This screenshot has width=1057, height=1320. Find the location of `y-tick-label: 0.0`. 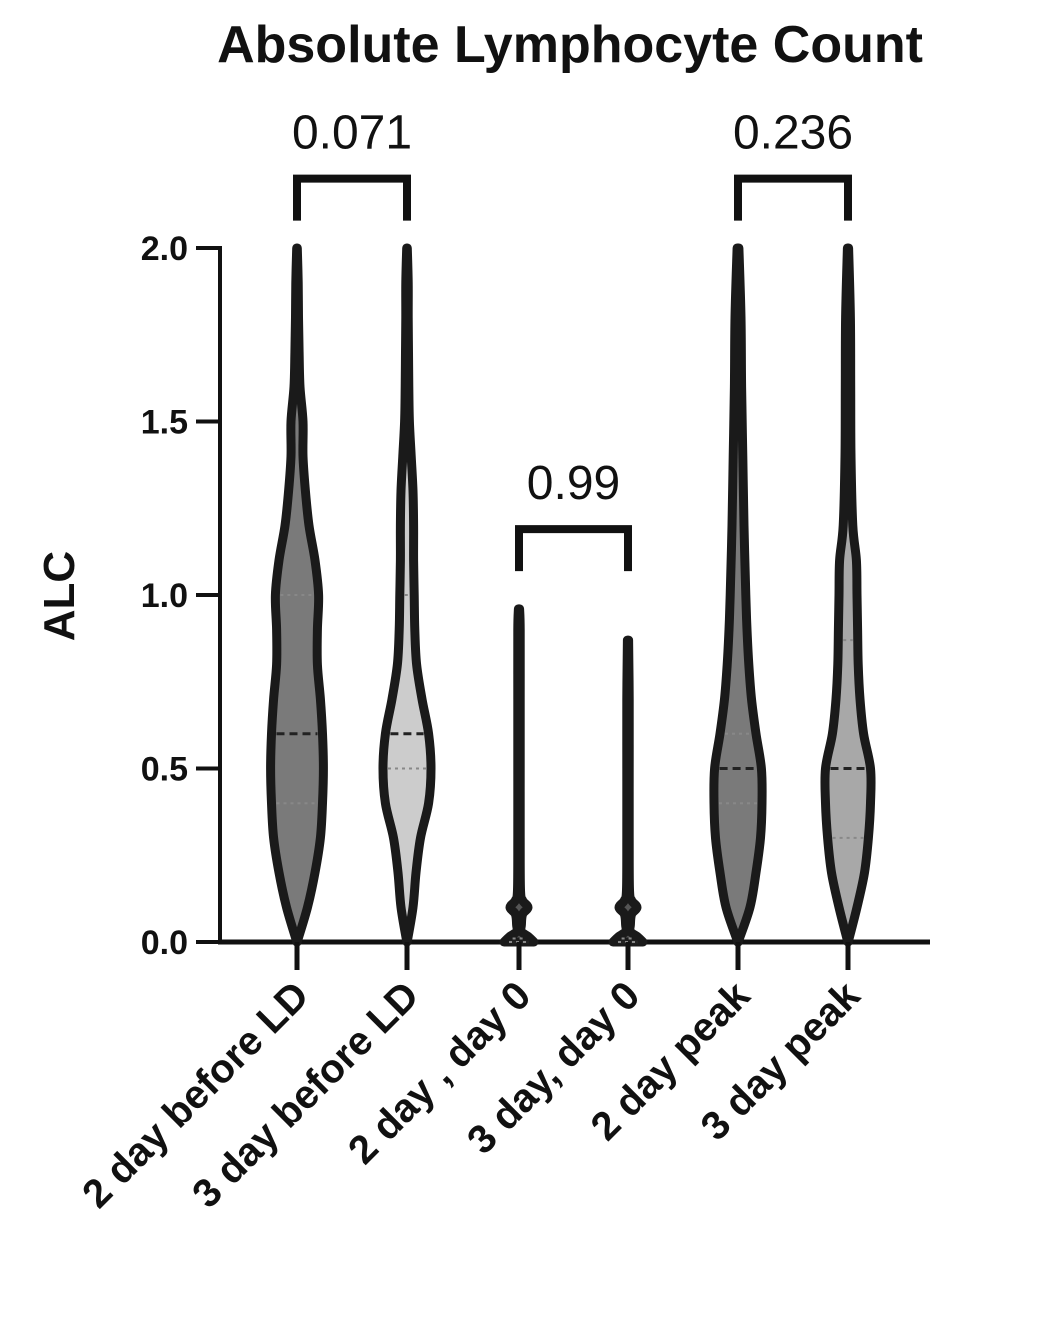

y-tick-label: 0.0 is located at coordinates (164, 943).